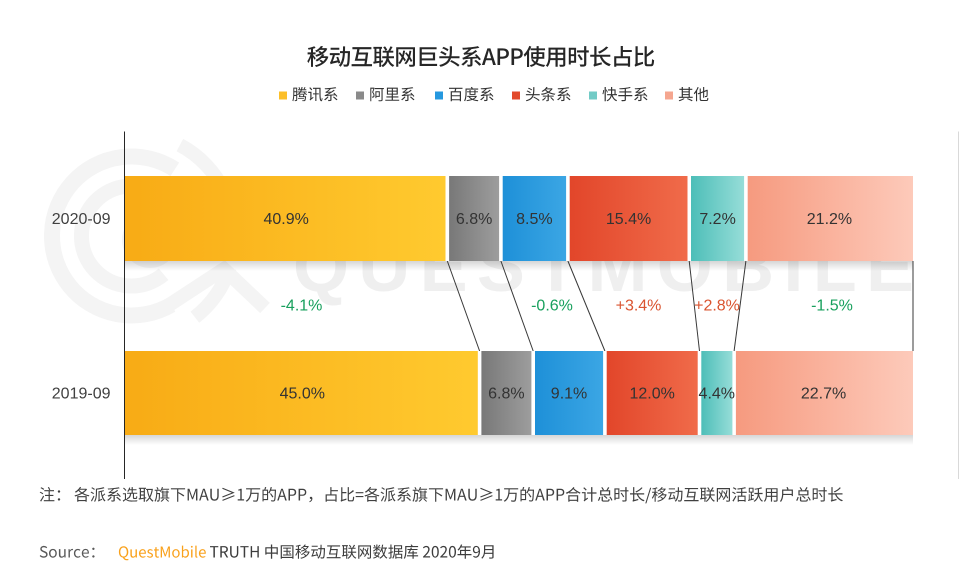  Describe the element at coordinates (81, 394) in the screenshot. I see `svg-text: 2019-09` at that location.